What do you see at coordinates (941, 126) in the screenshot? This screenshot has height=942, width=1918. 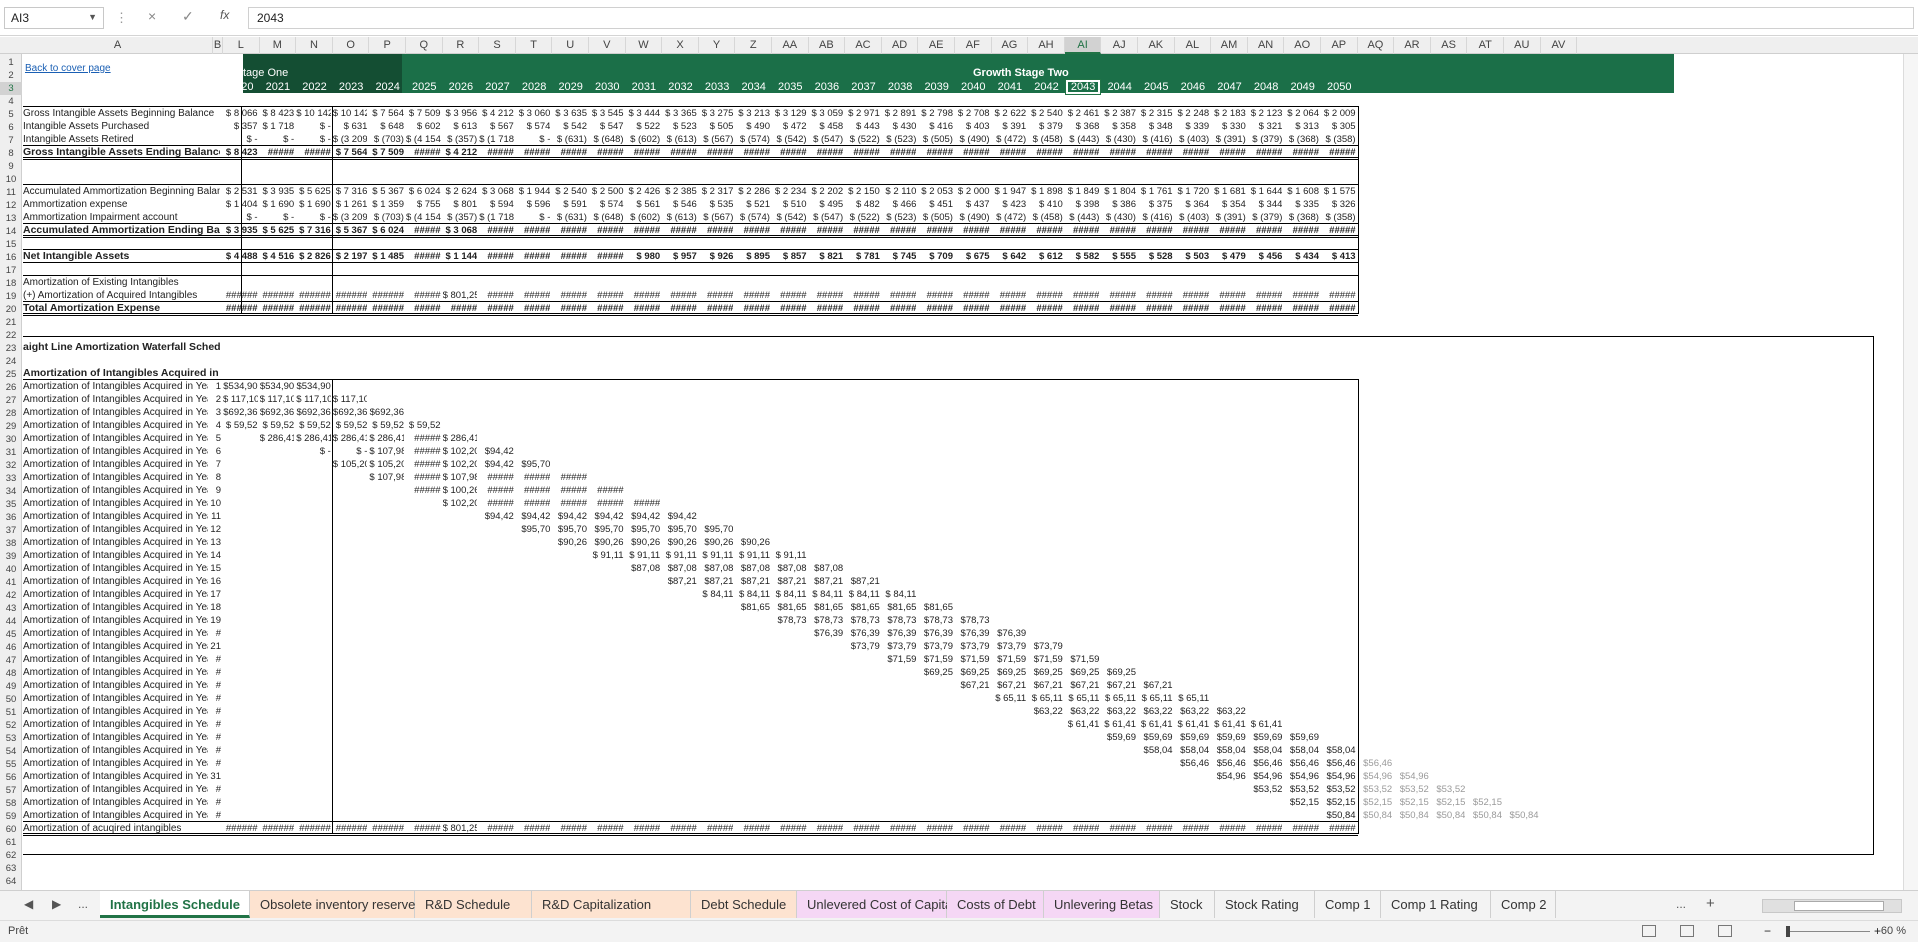 I see `value-cell: $ 416` at bounding box center [941, 126].